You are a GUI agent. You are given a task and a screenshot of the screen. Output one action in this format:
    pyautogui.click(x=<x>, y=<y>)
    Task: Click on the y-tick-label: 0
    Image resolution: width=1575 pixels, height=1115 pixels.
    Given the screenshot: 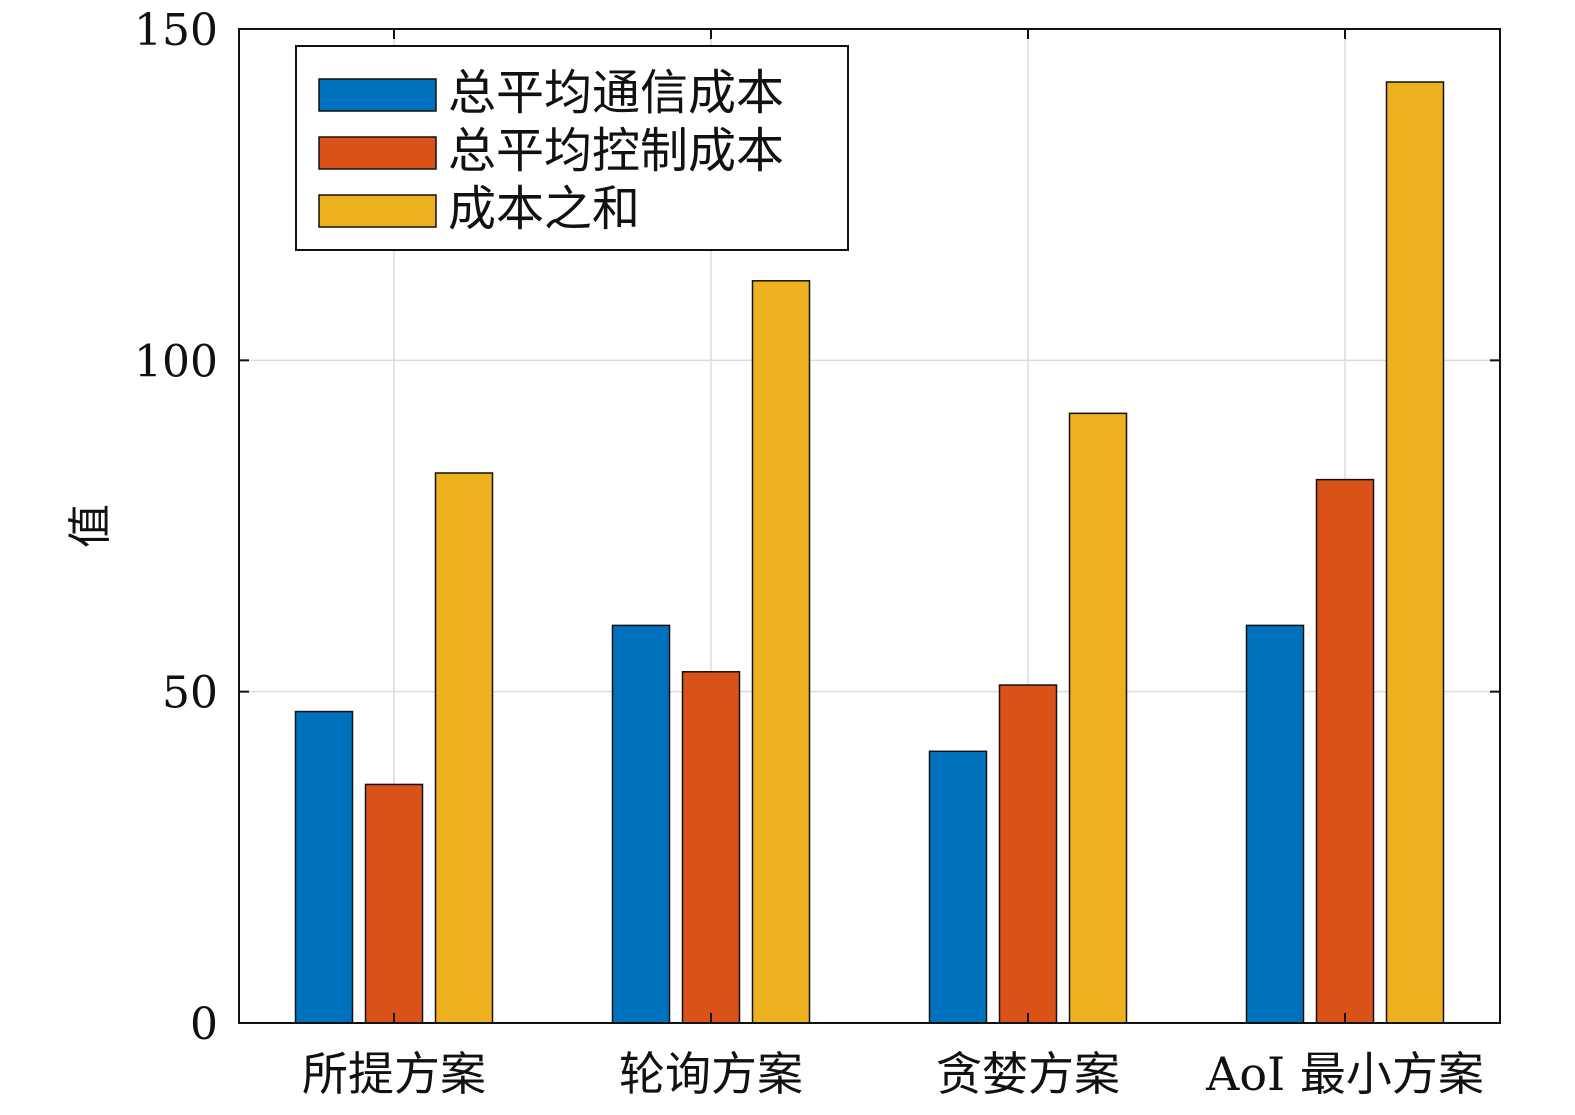 What is the action you would take?
    pyautogui.click(x=204, y=1024)
    